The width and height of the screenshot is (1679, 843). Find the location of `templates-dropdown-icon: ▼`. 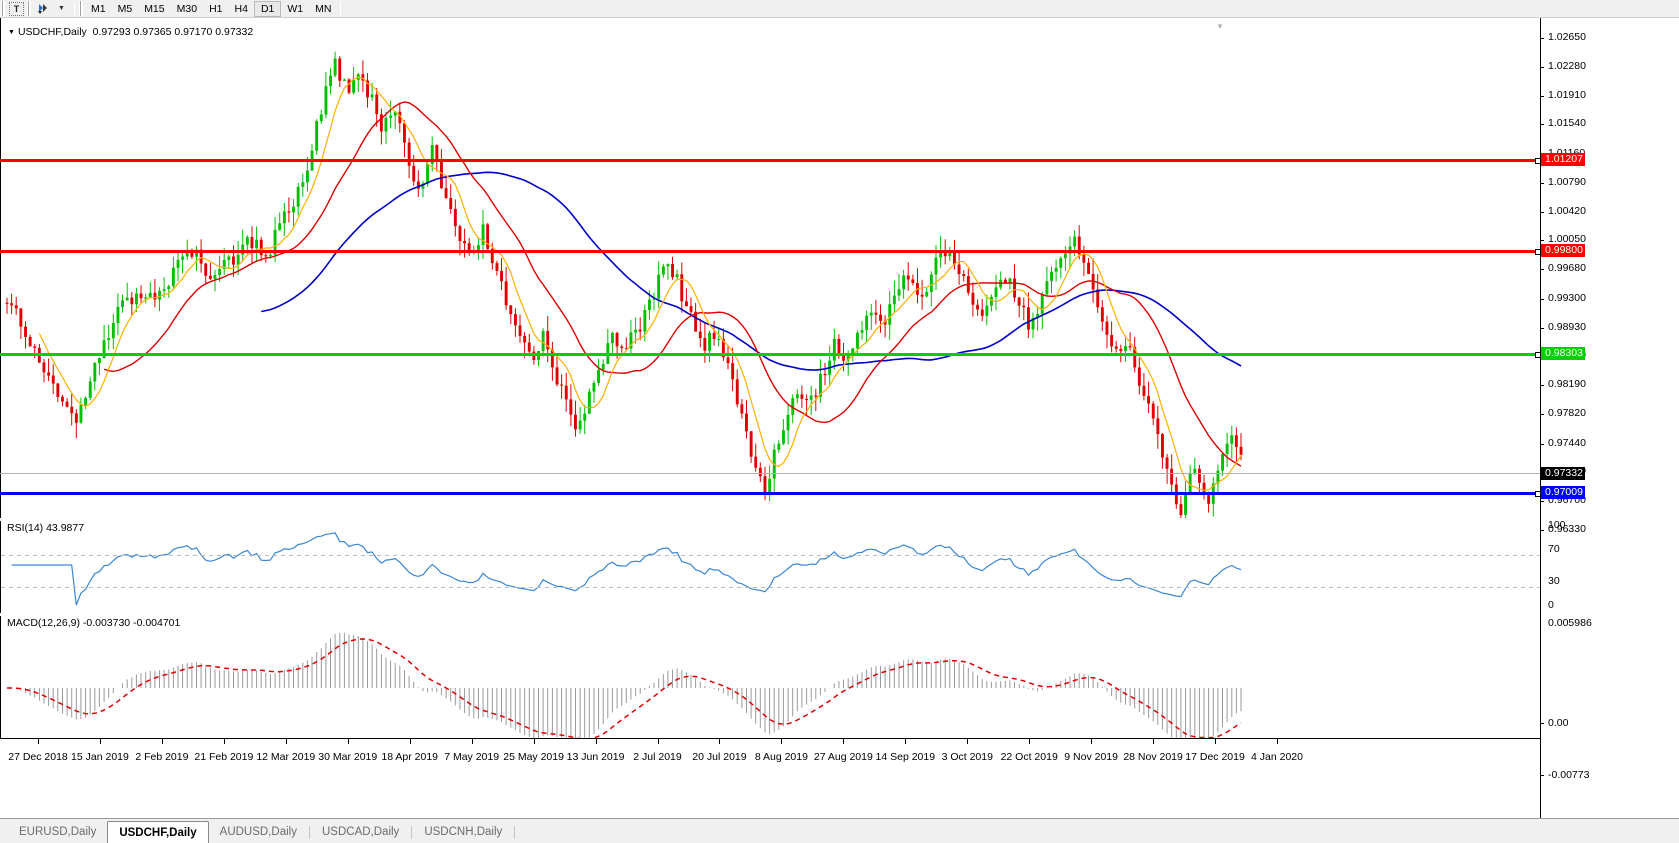

templates-dropdown-icon: ▼ is located at coordinates (61, 8).